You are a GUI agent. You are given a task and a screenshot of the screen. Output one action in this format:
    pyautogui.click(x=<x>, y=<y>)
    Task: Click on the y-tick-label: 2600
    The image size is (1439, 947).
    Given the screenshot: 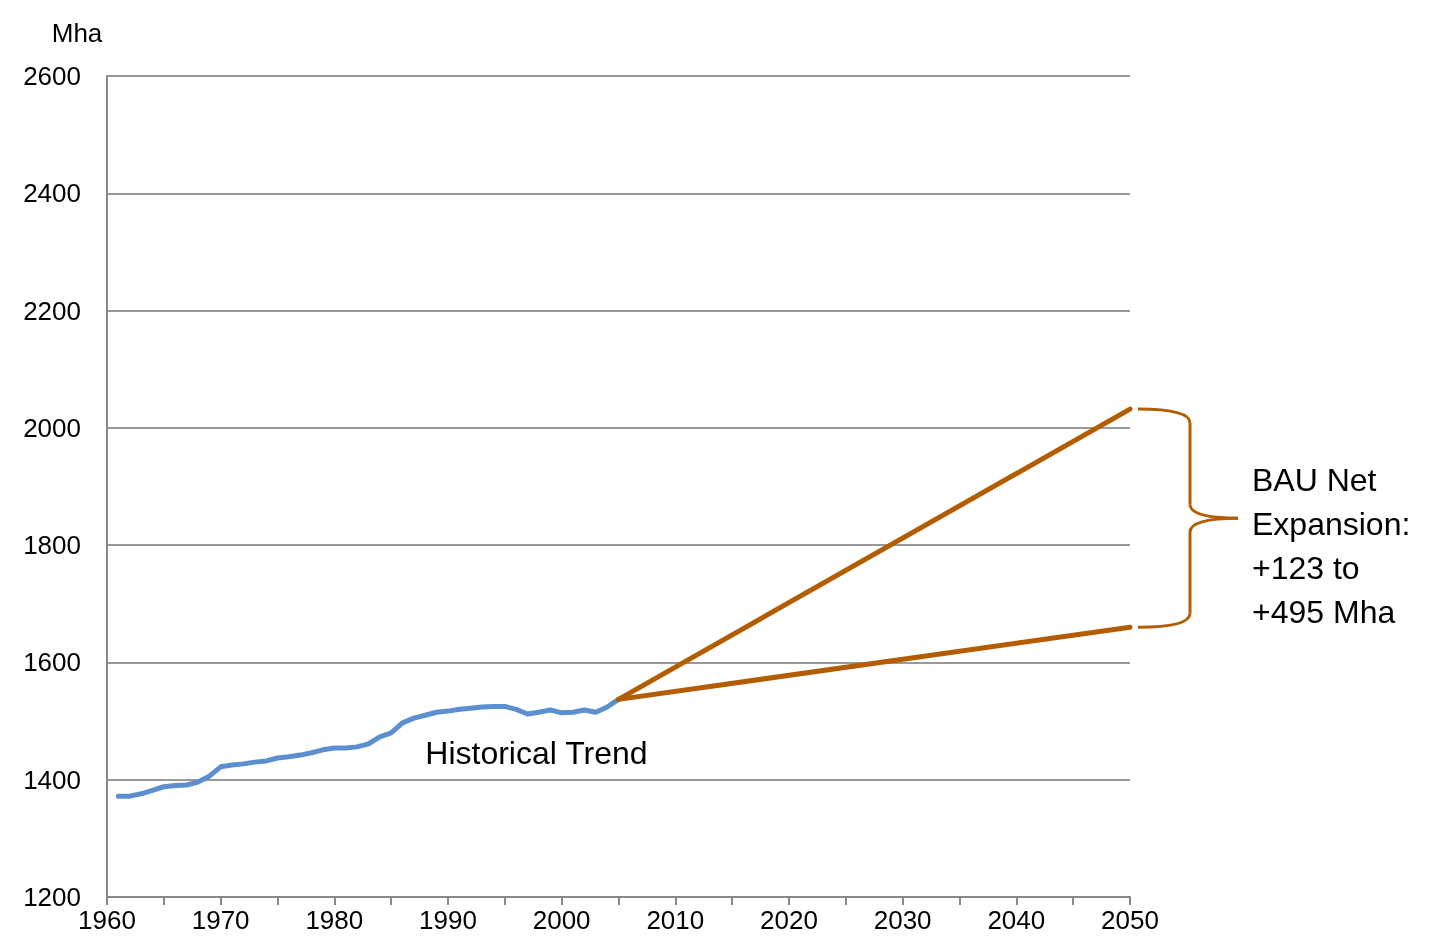 What is the action you would take?
    pyautogui.click(x=52, y=76)
    